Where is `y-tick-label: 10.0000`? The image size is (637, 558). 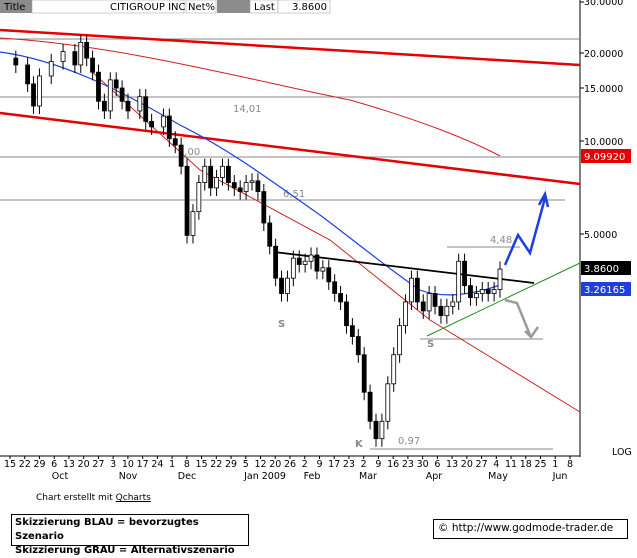
y-tick-label: 10.0000 is located at coordinates (603, 142).